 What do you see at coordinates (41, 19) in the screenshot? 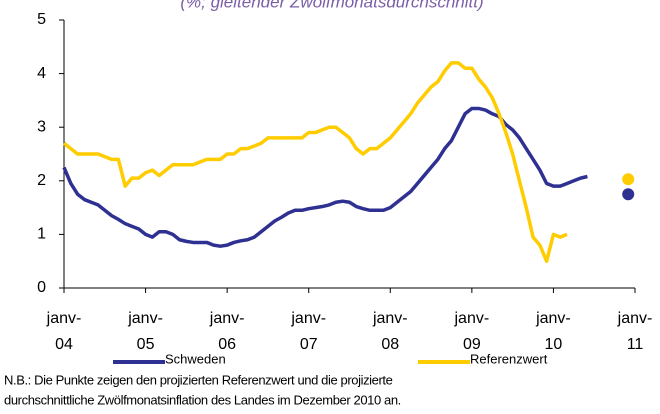
I see `y-tick-label: 5` at bounding box center [41, 19].